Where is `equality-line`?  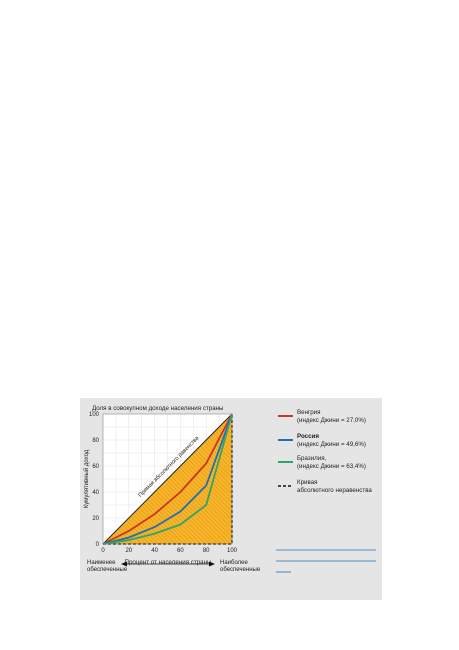 equality-line is located at coordinates (167, 479).